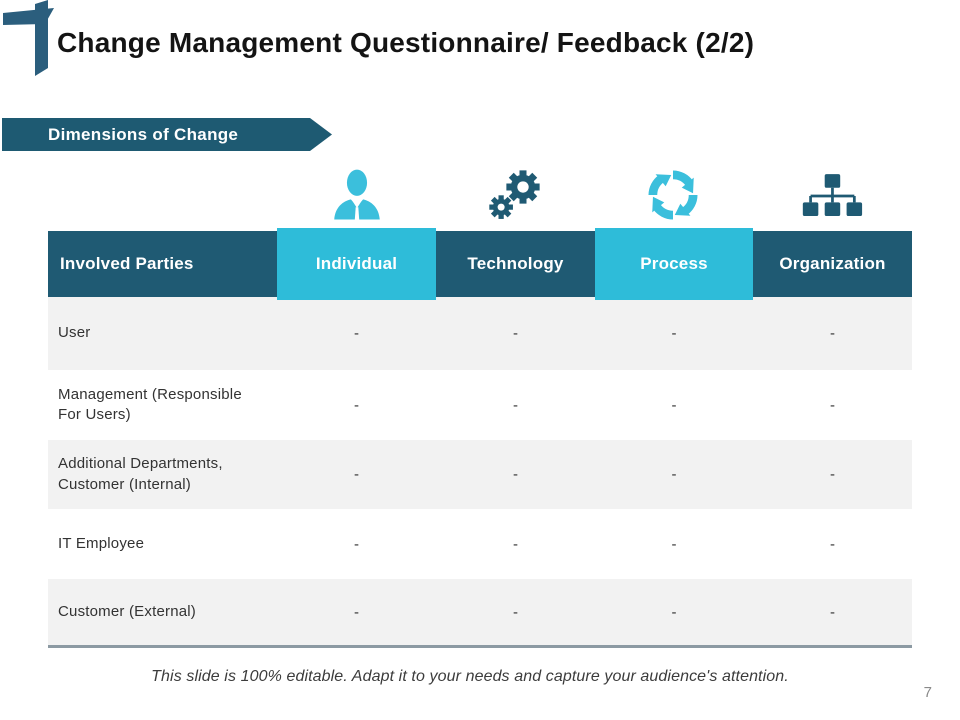 The width and height of the screenshot is (960, 720). What do you see at coordinates (356, 264) in the screenshot?
I see `header-individual: Individual` at bounding box center [356, 264].